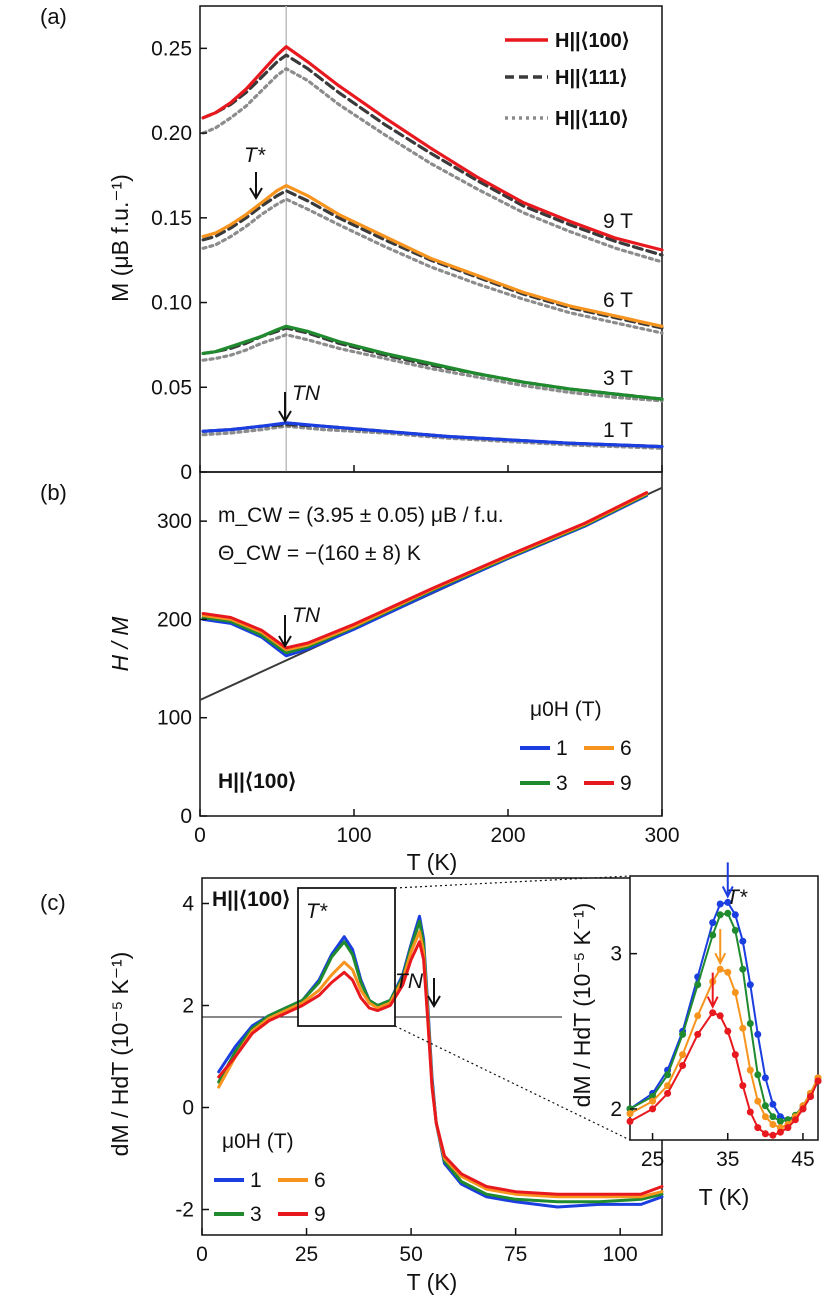 This screenshot has width=830, height=1310. What do you see at coordinates (174, 521) in the screenshot?
I see `y-tick-label: 300` at bounding box center [174, 521].